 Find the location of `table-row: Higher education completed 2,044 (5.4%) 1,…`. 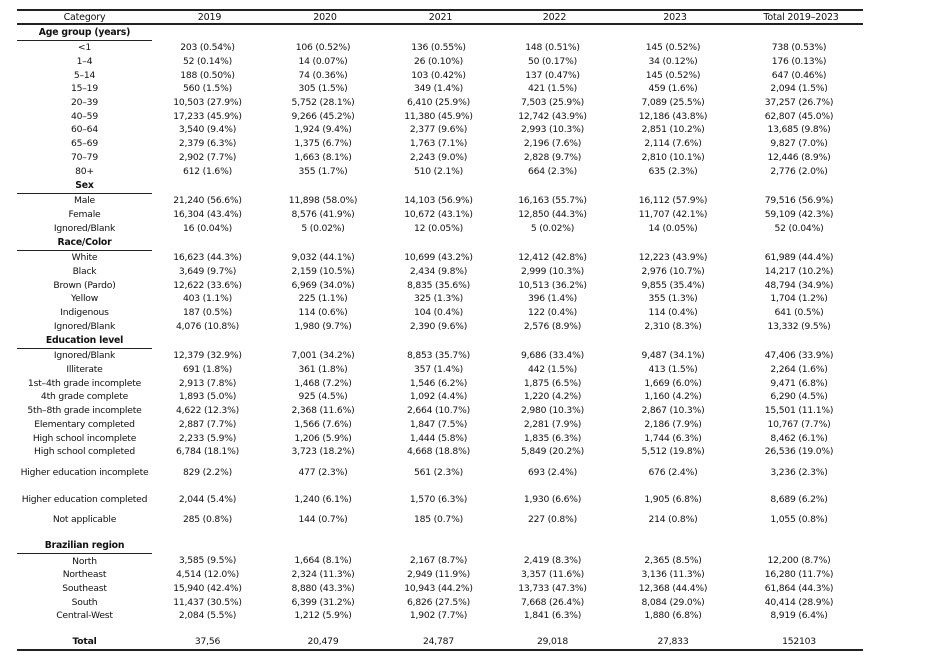

table-row: Higher education completed 2,044 (5.4%) 1,… is located at coordinates (440, 499).